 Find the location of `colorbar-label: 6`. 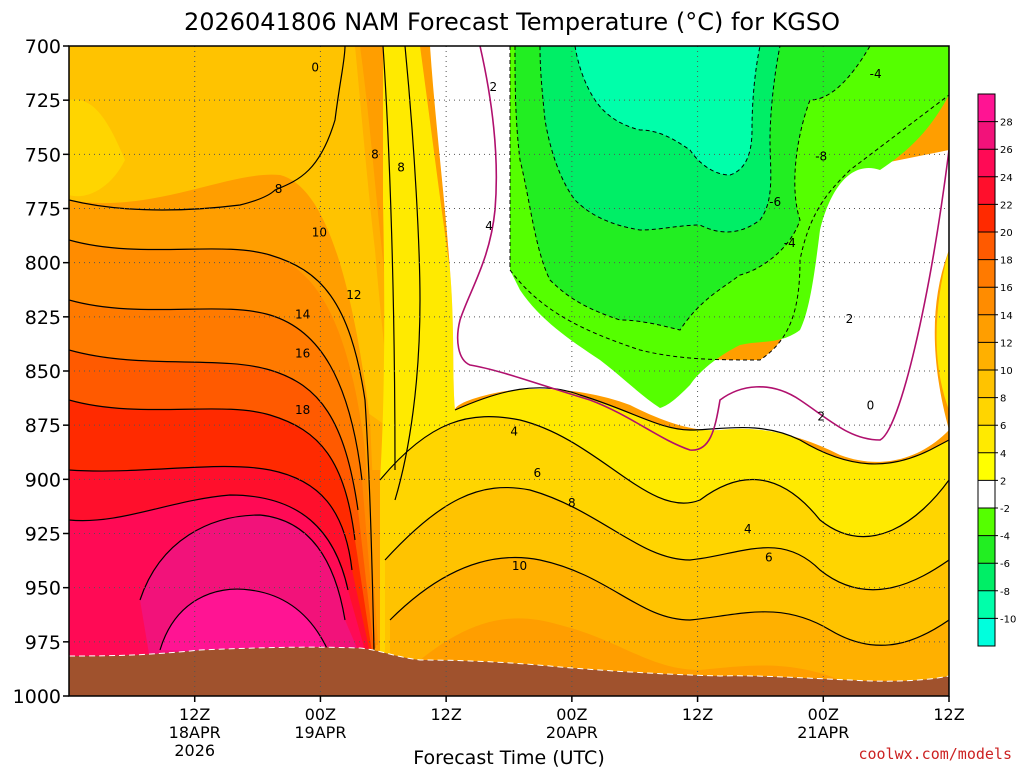

colorbar-label: 6 is located at coordinates (1003, 426).